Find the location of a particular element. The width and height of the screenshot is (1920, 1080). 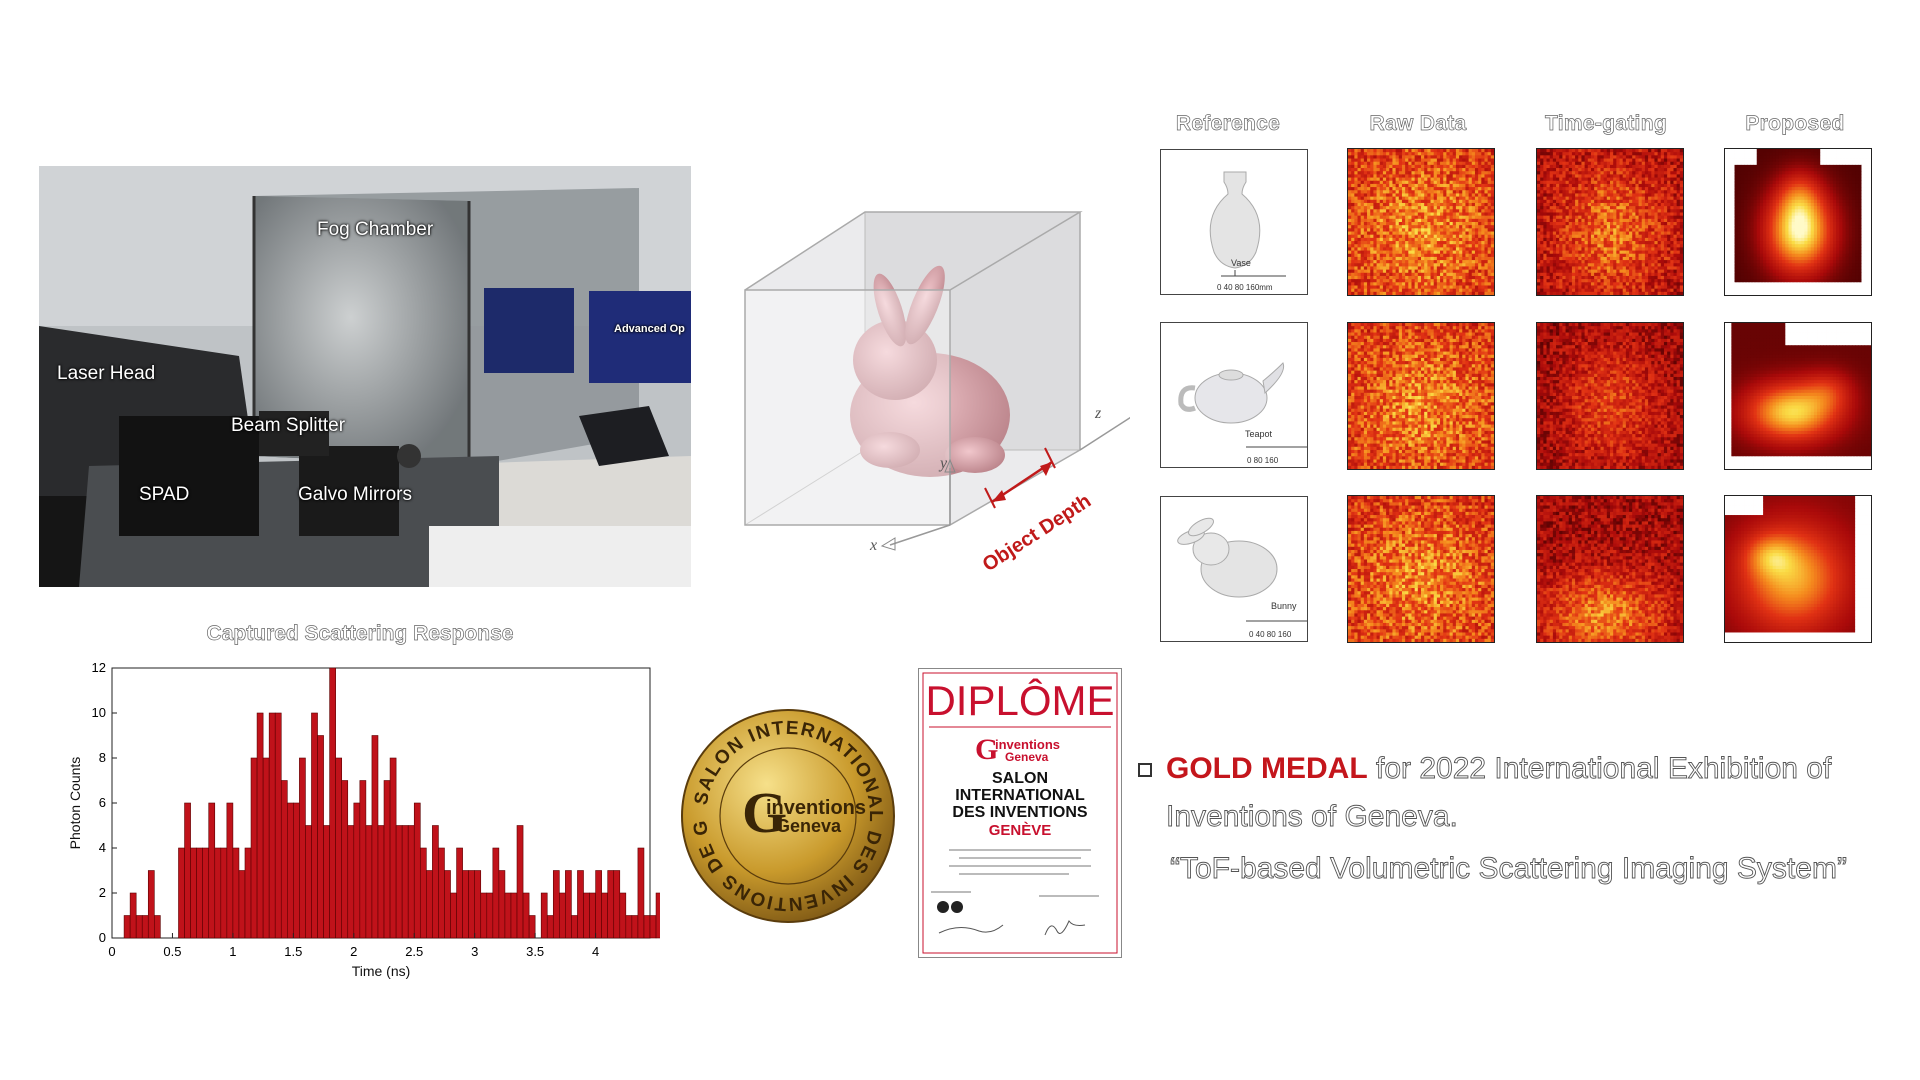

diploma-salon-line1: SALON is located at coordinates (1020, 778).